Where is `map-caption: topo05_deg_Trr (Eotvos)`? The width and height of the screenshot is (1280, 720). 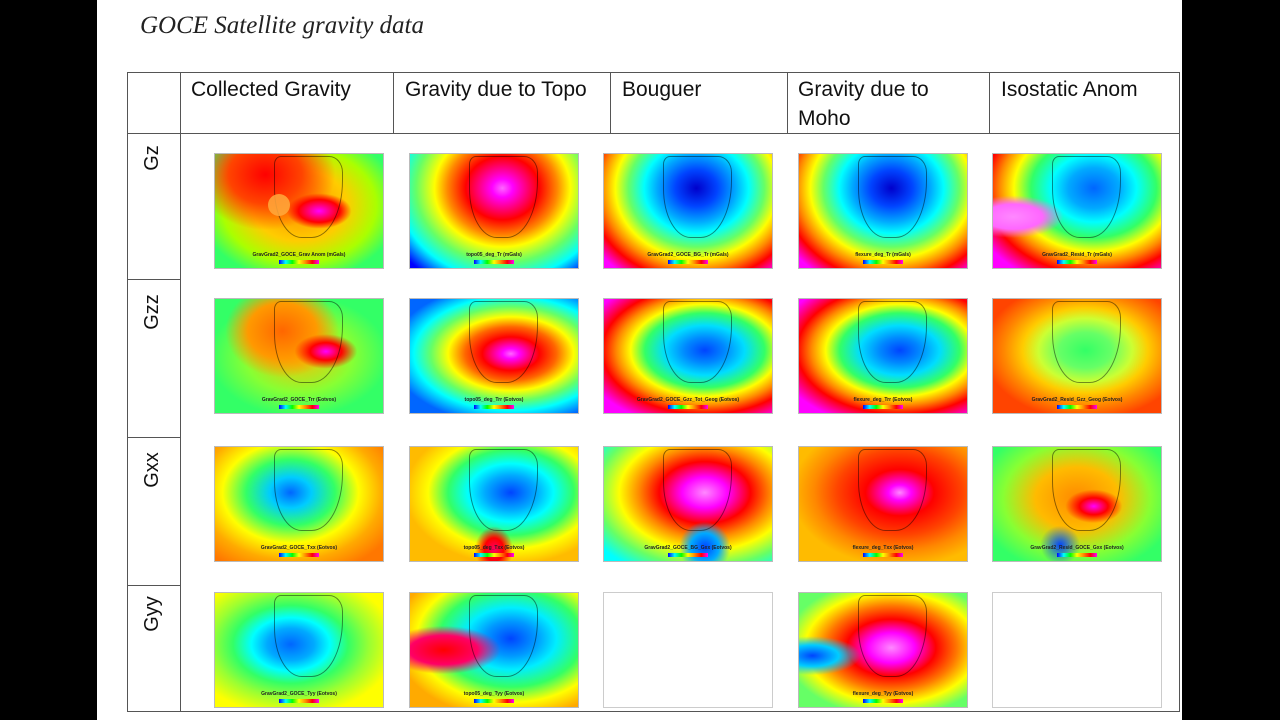
map-caption: topo05_deg_Trr (Eotvos) is located at coordinates (494, 400).